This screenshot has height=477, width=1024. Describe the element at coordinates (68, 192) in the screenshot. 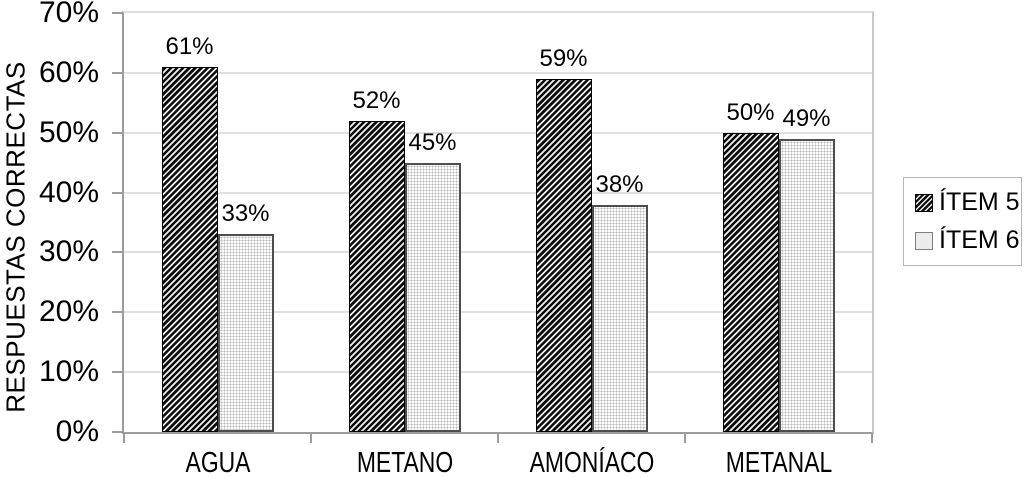

I see `y-axis-tick-label: 40%` at that location.